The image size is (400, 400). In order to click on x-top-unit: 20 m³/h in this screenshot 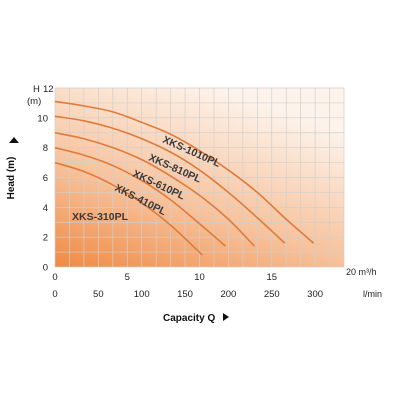, I will do `click(361, 272)`.